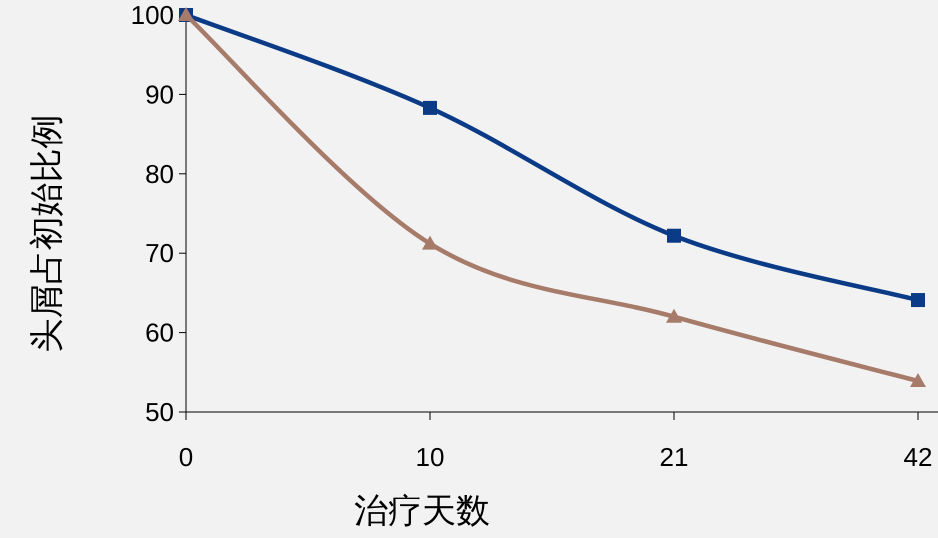 This screenshot has height=538, width=938. What do you see at coordinates (674, 457) in the screenshot?
I see `x-tick-label: 21` at bounding box center [674, 457].